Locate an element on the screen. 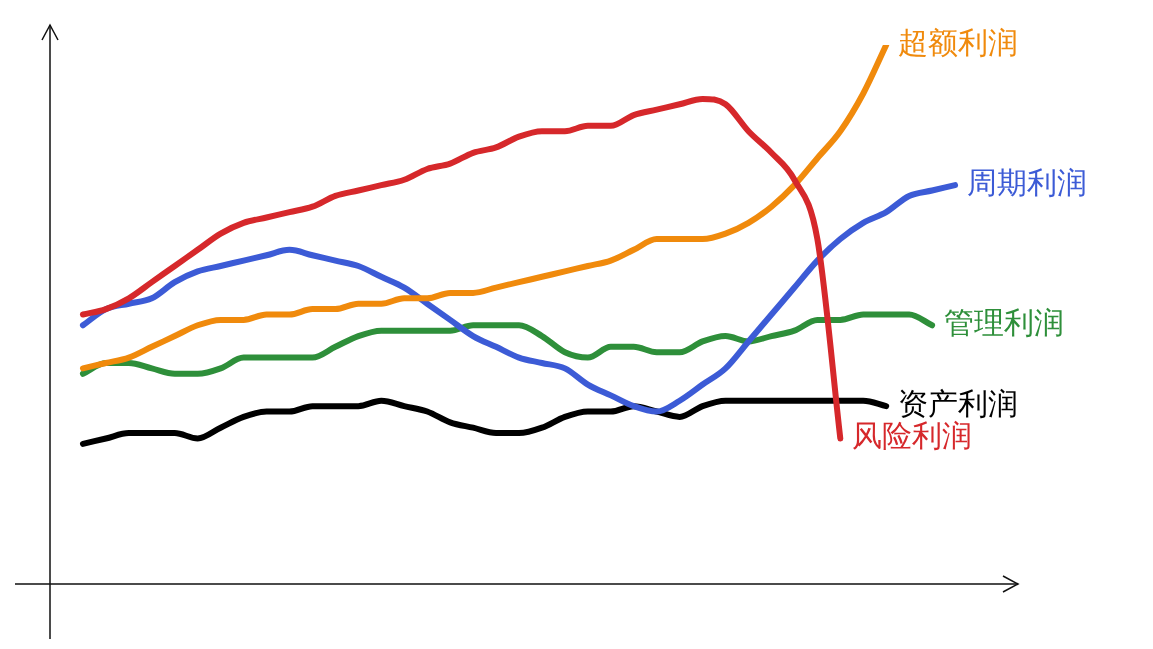  series-label: 风险利润 is located at coordinates (912, 436).